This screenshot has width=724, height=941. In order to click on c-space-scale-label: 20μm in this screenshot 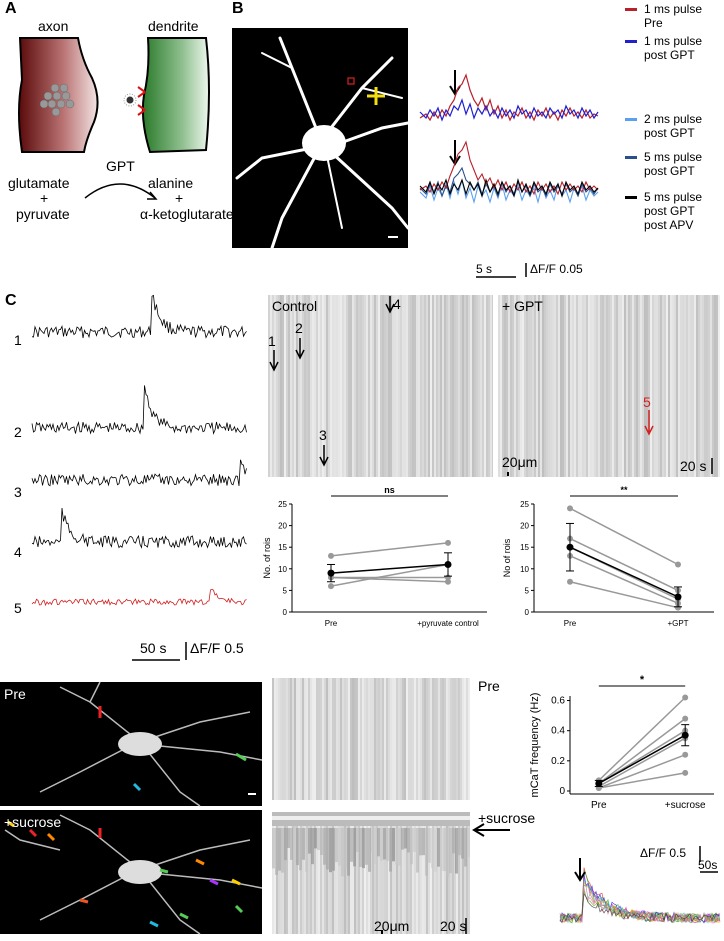, I will do `click(520, 462)`.